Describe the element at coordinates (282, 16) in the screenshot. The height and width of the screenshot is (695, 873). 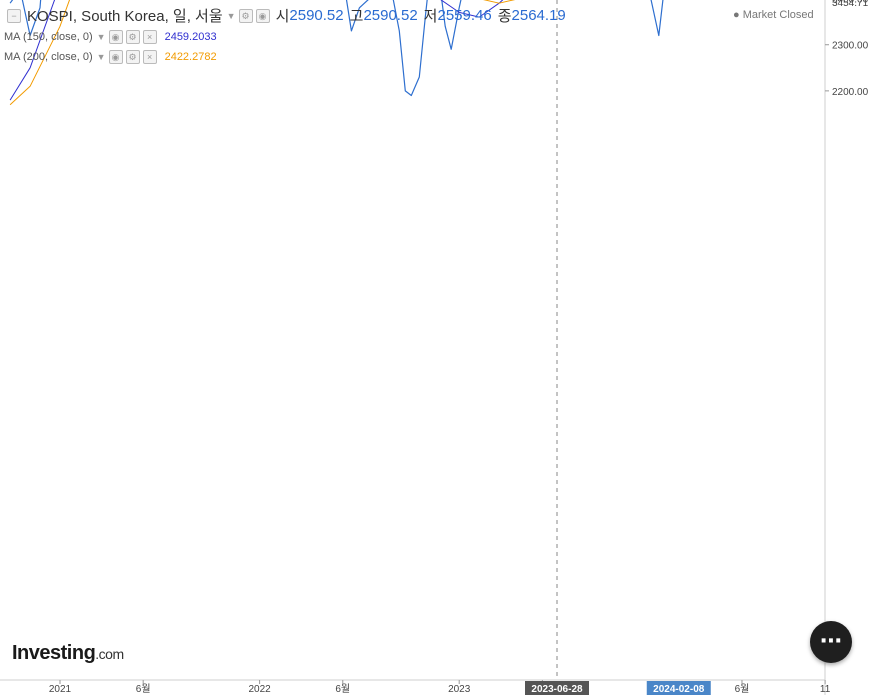
I see `open-label: 시` at that location.